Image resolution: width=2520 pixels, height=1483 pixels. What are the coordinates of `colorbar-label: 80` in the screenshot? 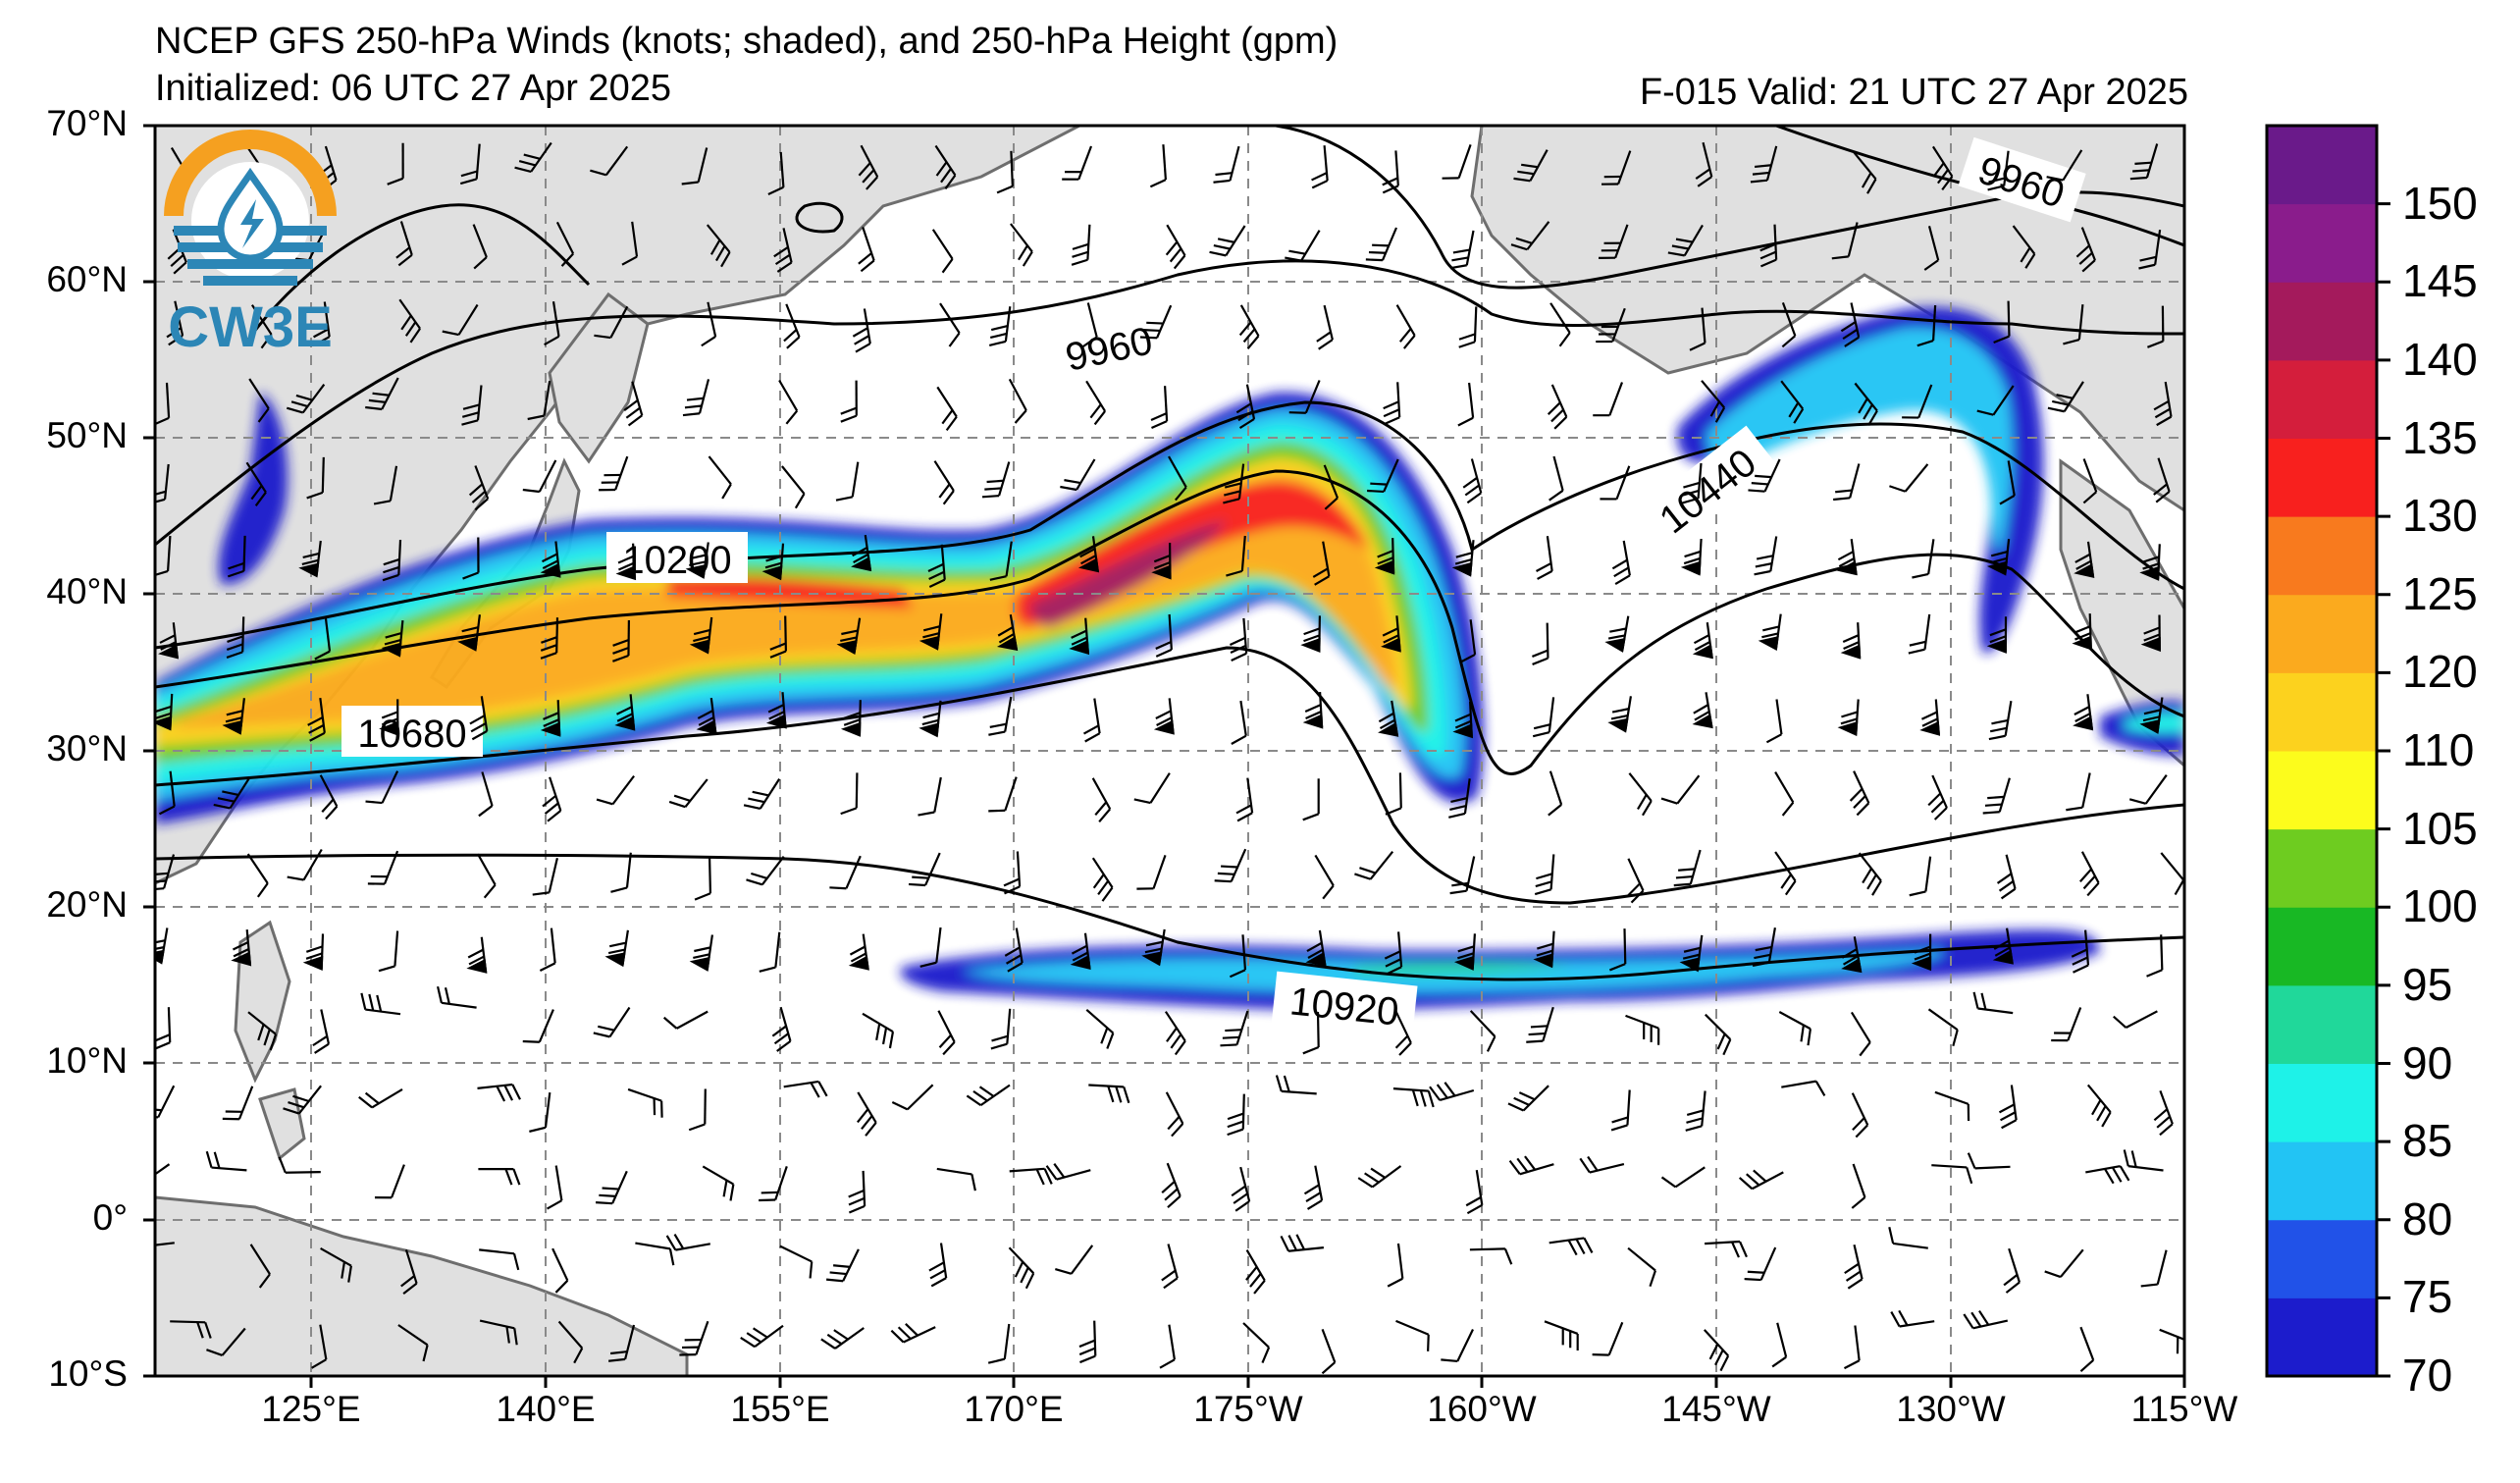 It's located at (2427, 1219).